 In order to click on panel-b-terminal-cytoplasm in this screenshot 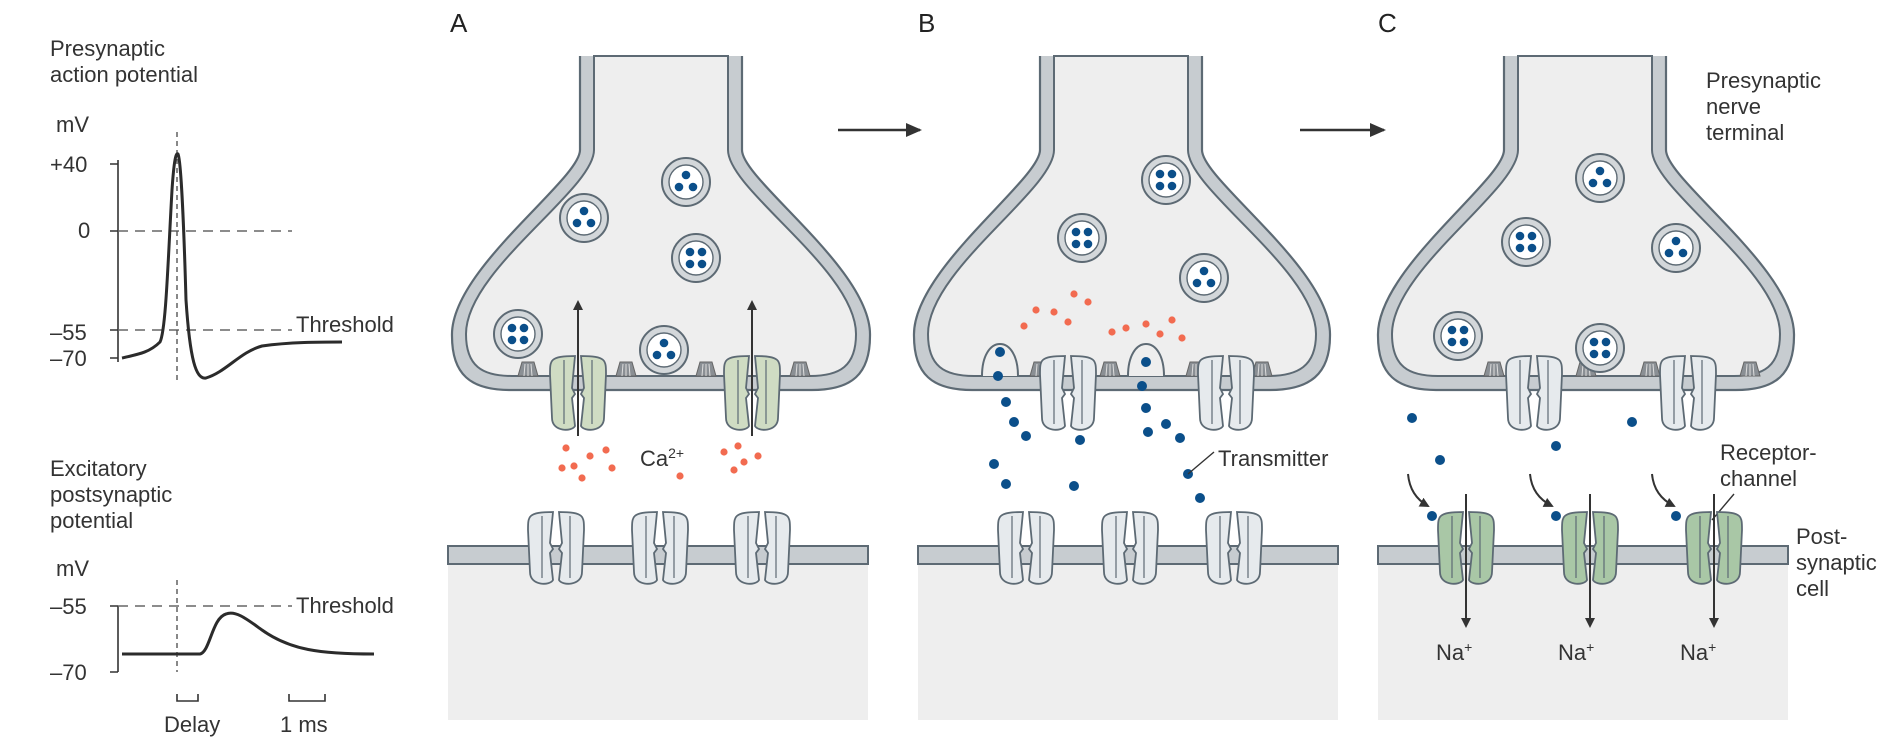, I will do `click(1122, 216)`.